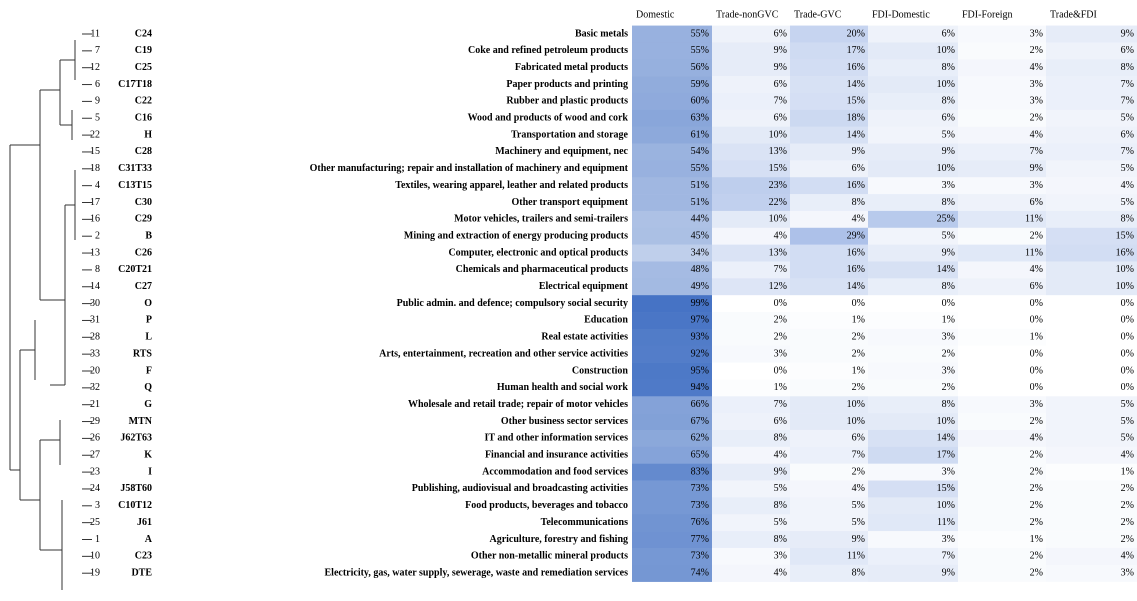 The image size is (1137, 601). Describe the element at coordinates (564, 421) in the screenshot. I see `row-name: Other business sector services` at that location.